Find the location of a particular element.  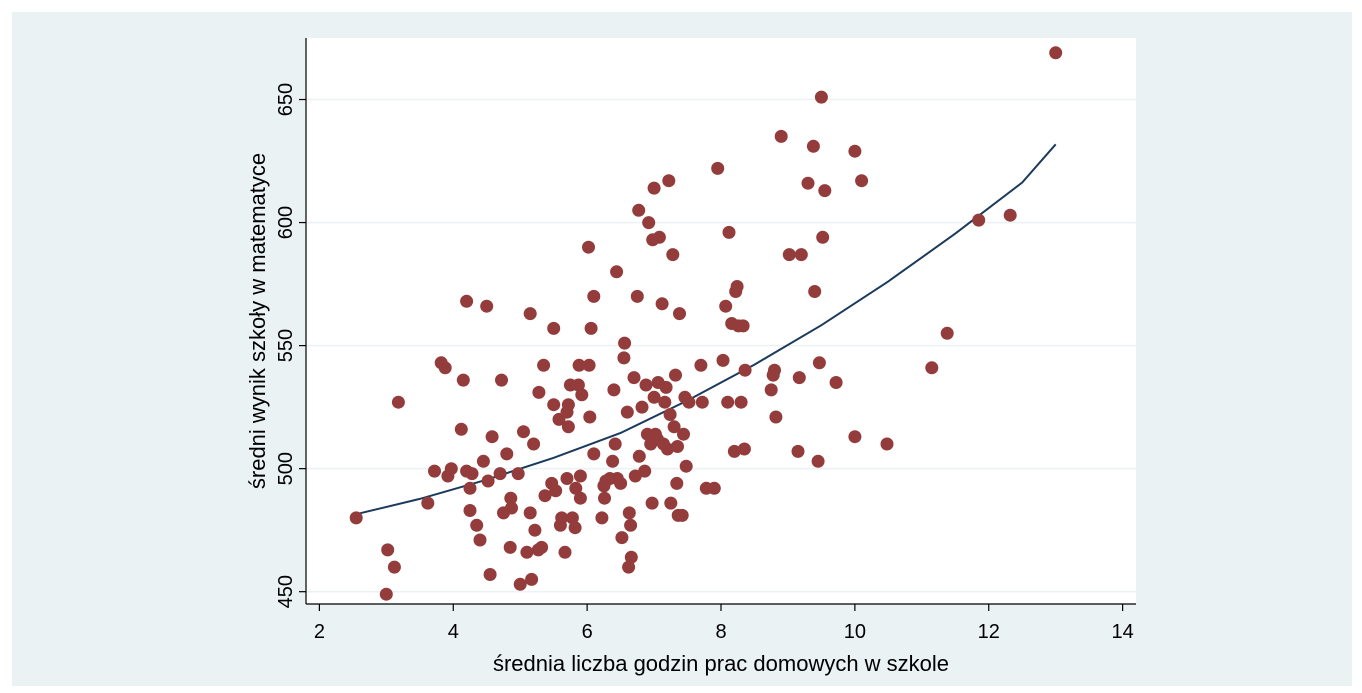

y-tick-label-450: 450 is located at coordinates (286, 591).